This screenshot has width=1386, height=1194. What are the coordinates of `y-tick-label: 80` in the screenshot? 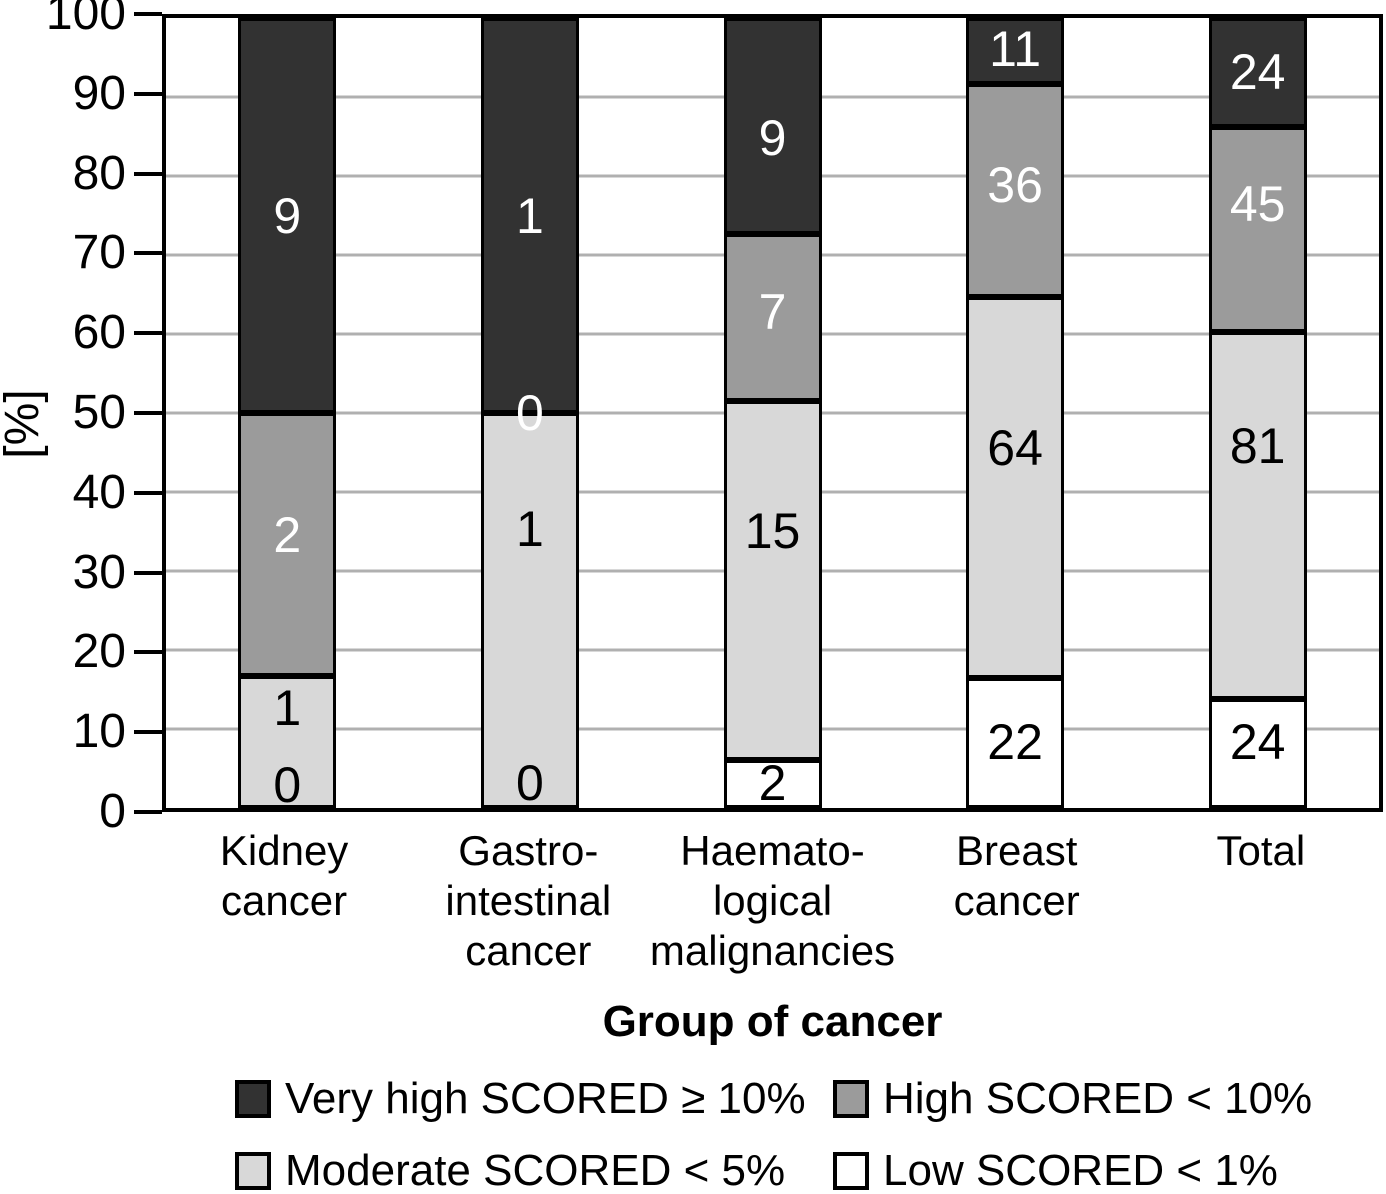 It's located at (99, 173).